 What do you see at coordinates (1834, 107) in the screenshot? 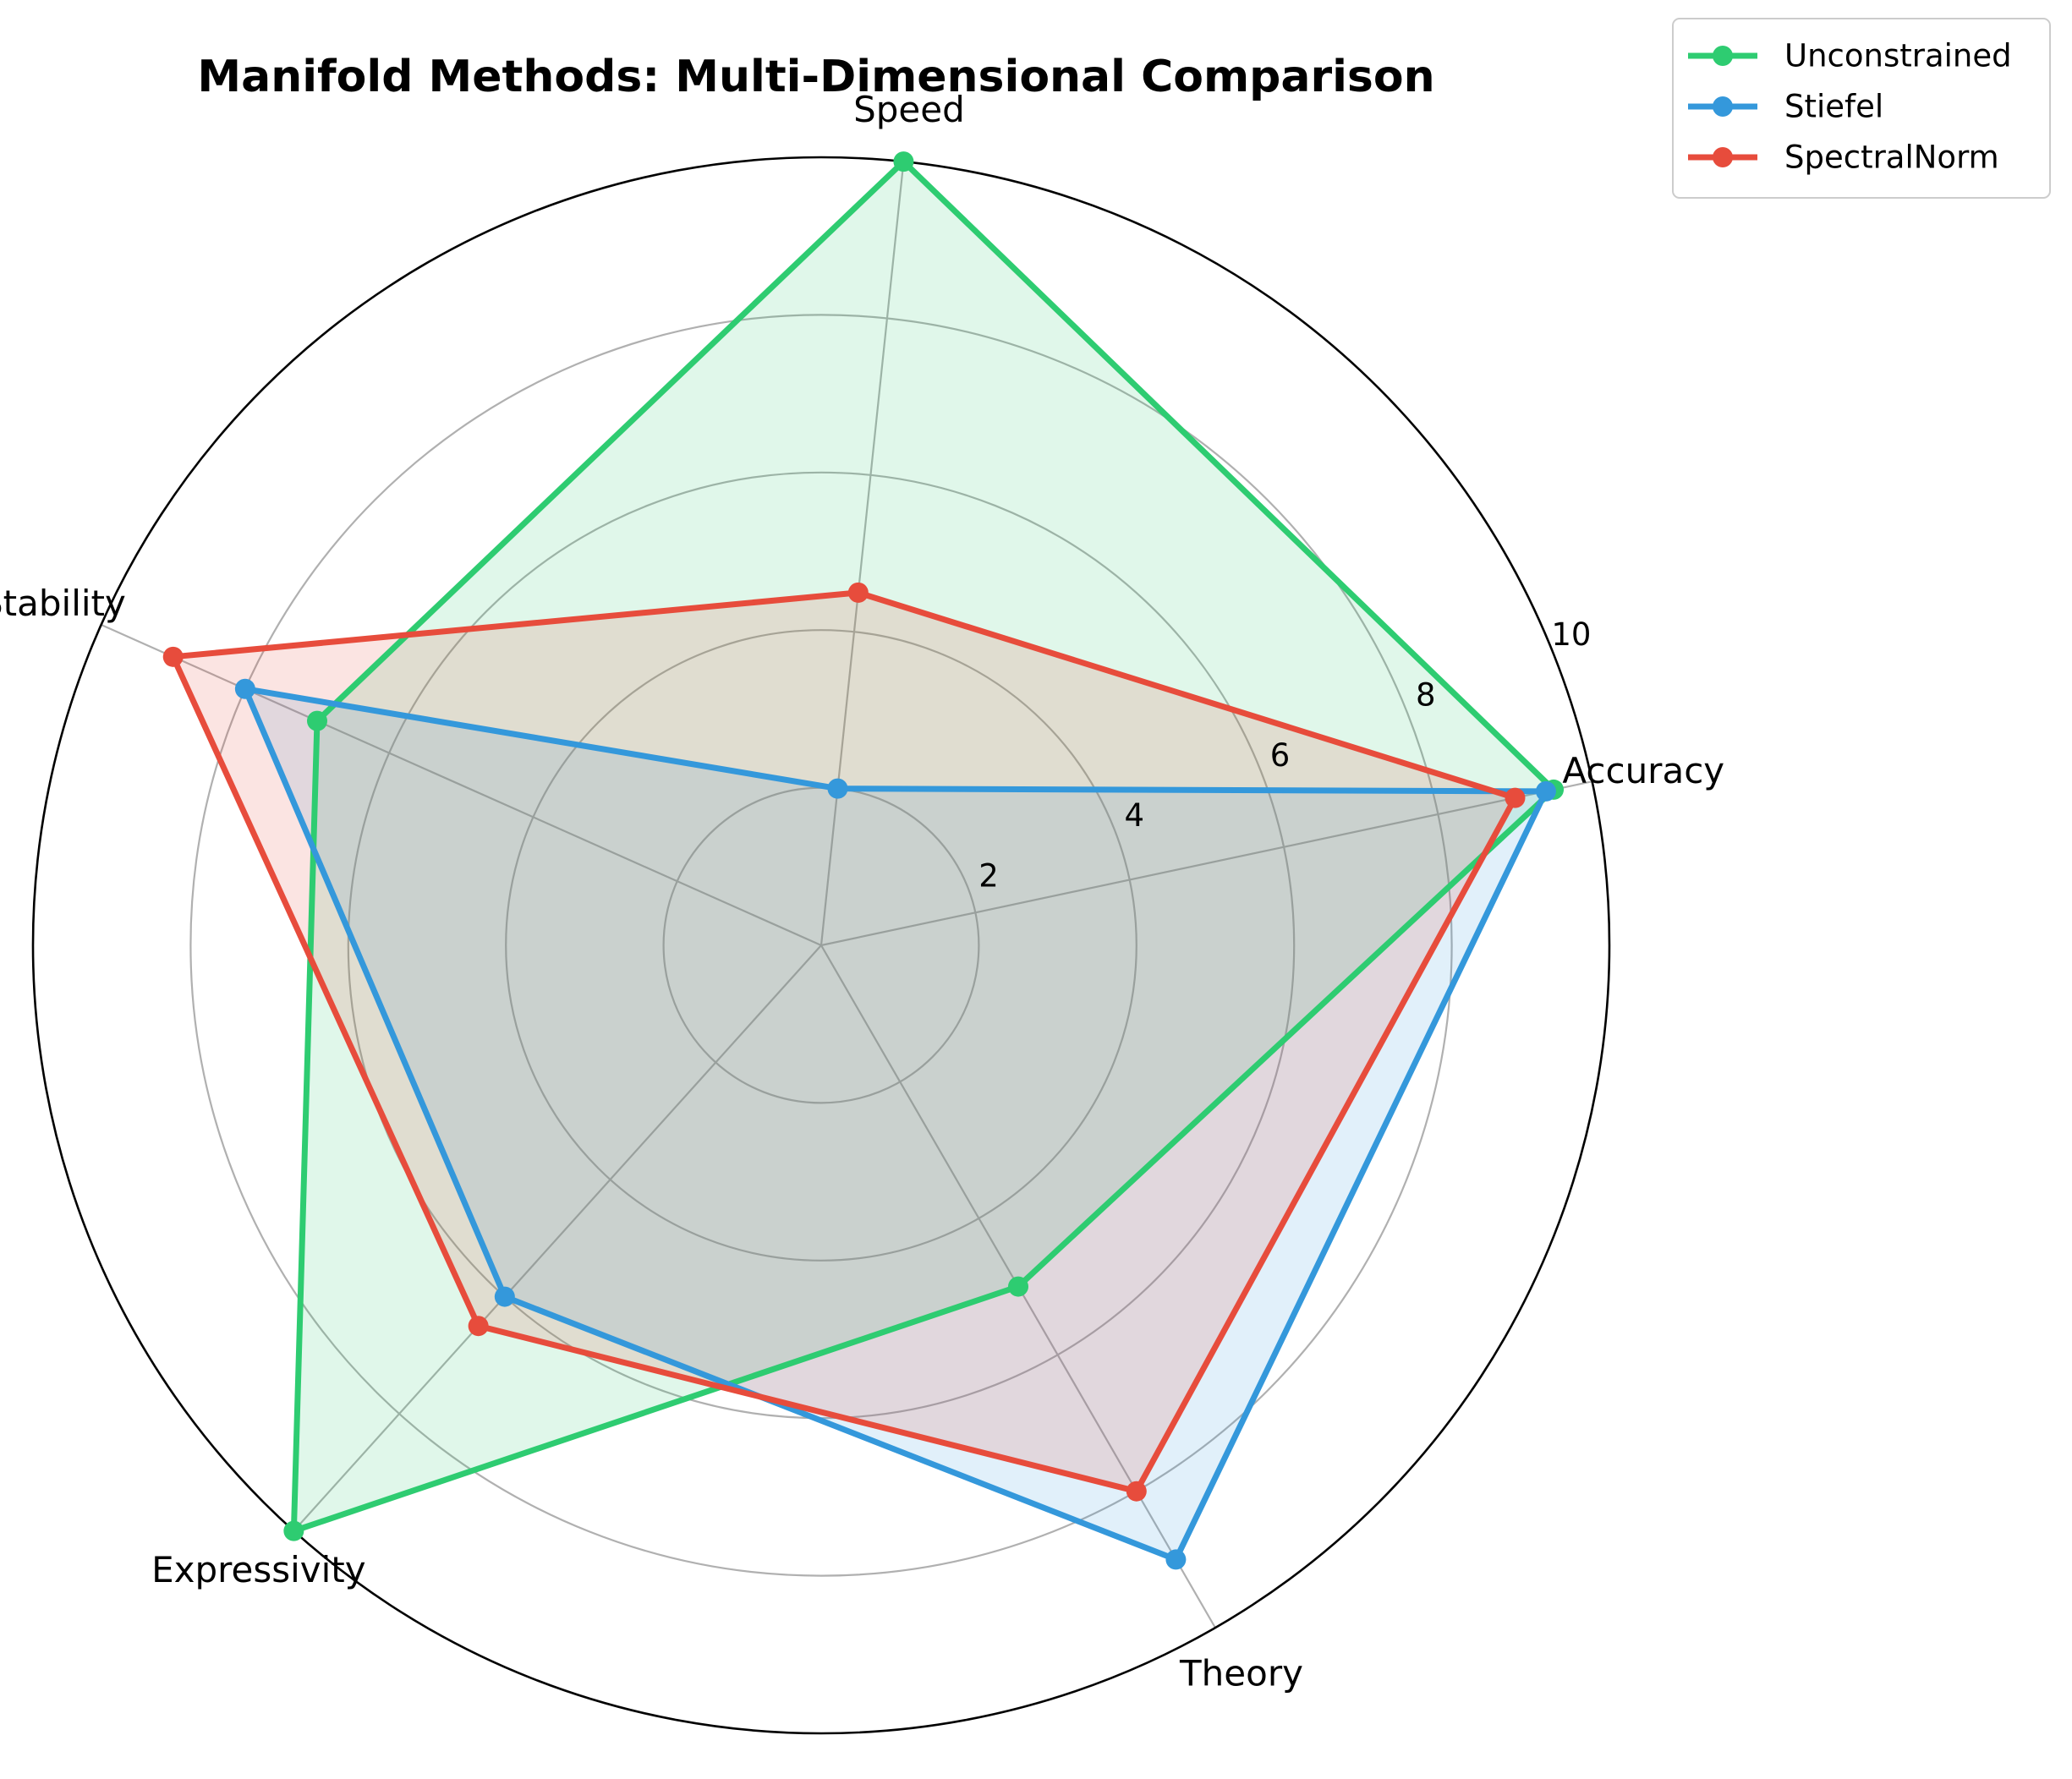
I see `legend-label: Stiefel` at bounding box center [1834, 107].